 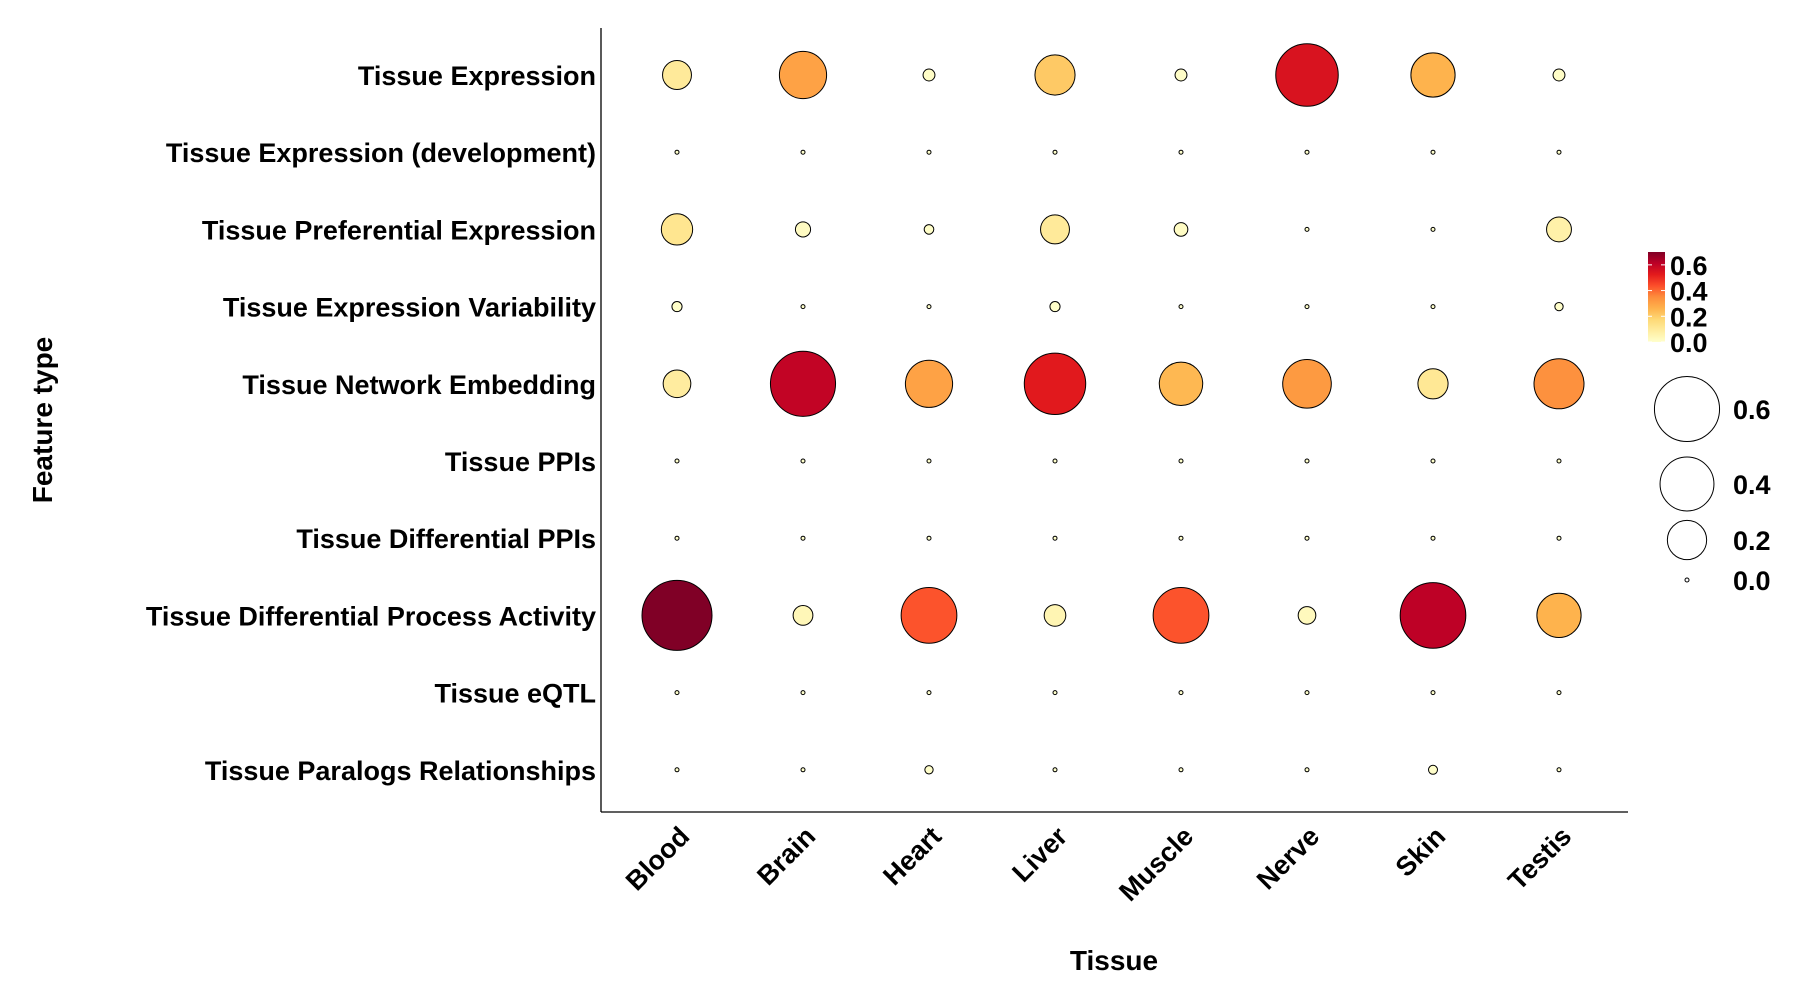 I want to click on x-tick-label: Heart, so click(x=912, y=856).